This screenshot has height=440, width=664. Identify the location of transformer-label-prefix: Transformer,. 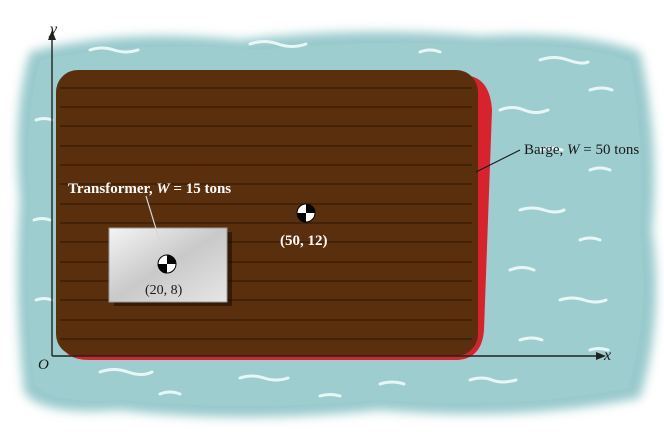
(112, 189).